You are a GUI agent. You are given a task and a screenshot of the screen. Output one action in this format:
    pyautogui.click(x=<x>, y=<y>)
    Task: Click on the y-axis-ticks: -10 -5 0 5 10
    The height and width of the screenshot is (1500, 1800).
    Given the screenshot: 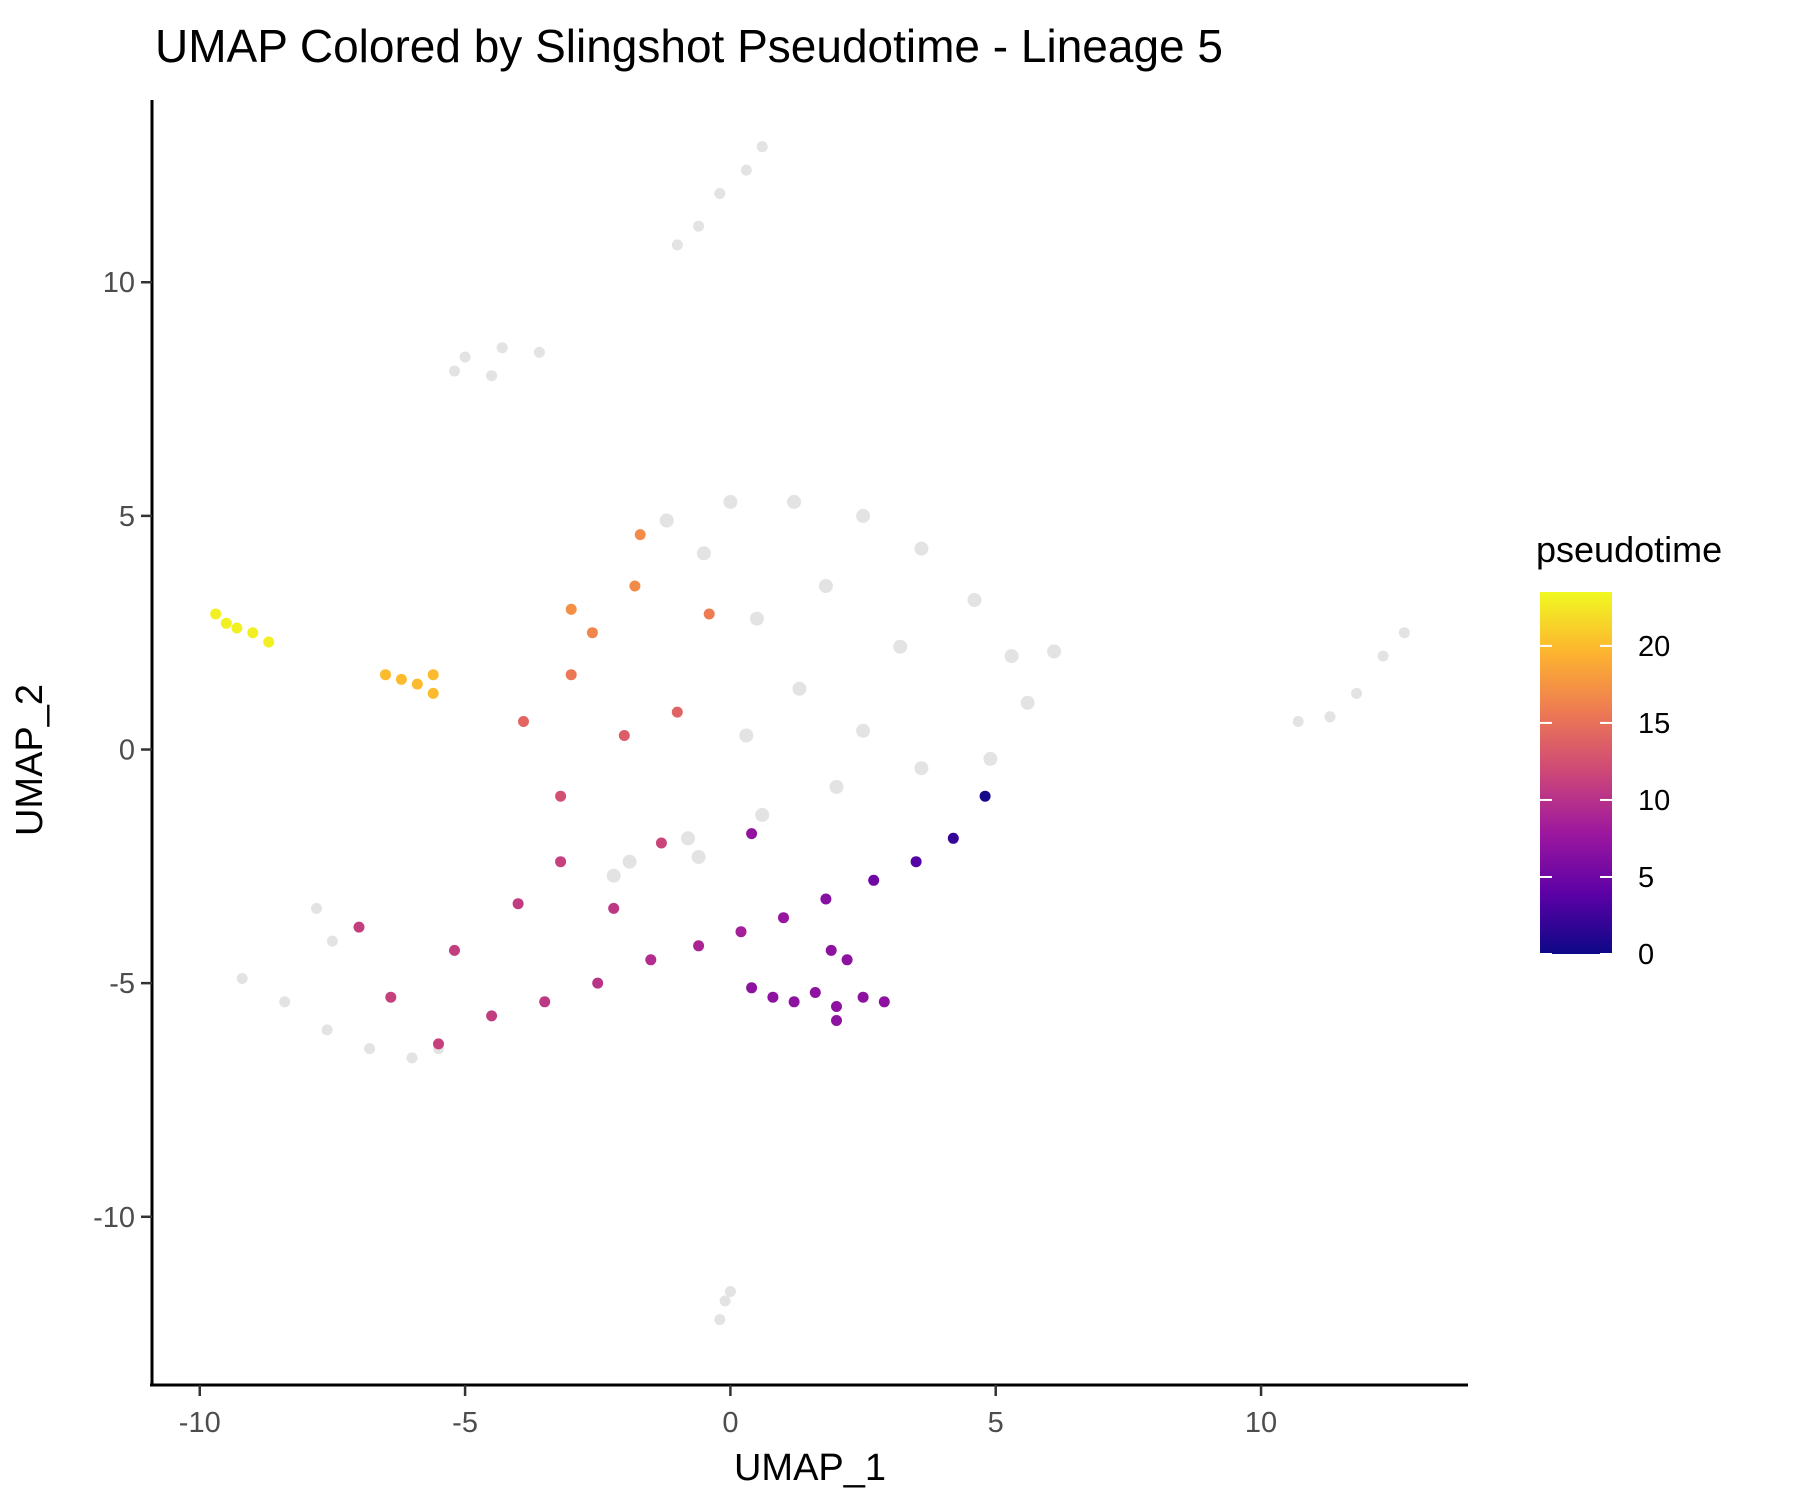 What is the action you would take?
    pyautogui.click(x=122, y=750)
    